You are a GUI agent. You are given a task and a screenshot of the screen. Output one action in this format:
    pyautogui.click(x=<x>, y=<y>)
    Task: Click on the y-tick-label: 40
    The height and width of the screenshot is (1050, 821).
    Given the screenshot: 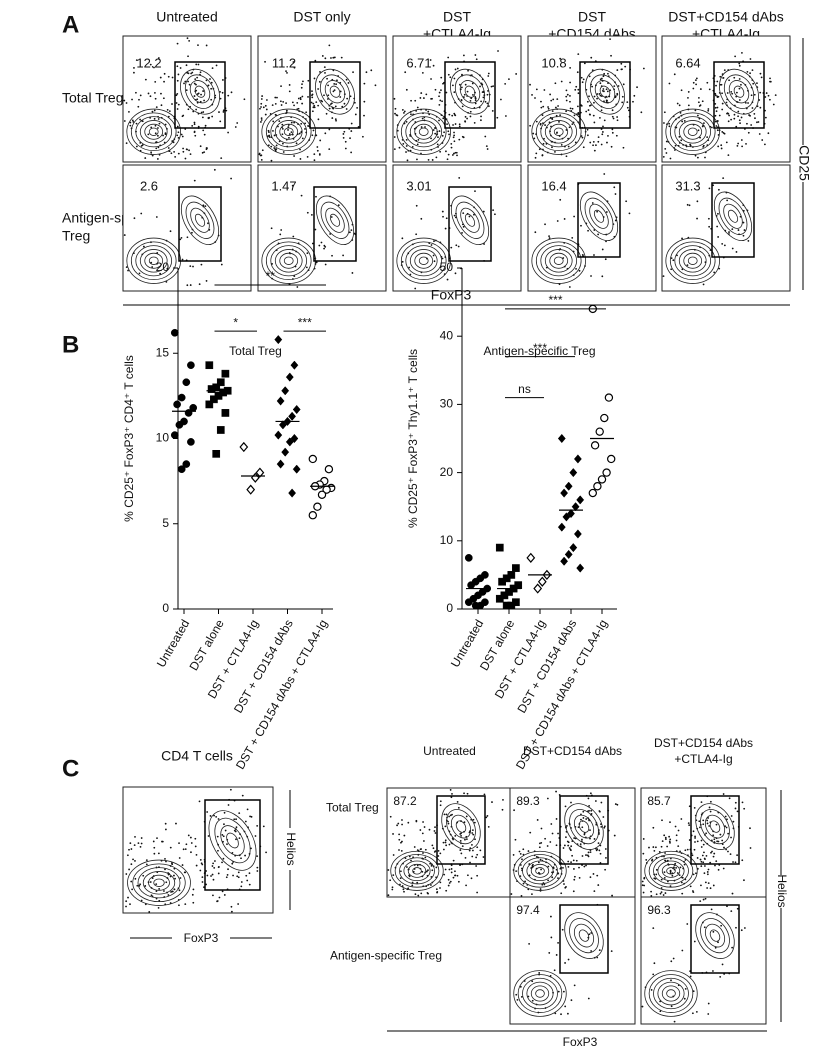 What is the action you would take?
    pyautogui.click(x=447, y=335)
    